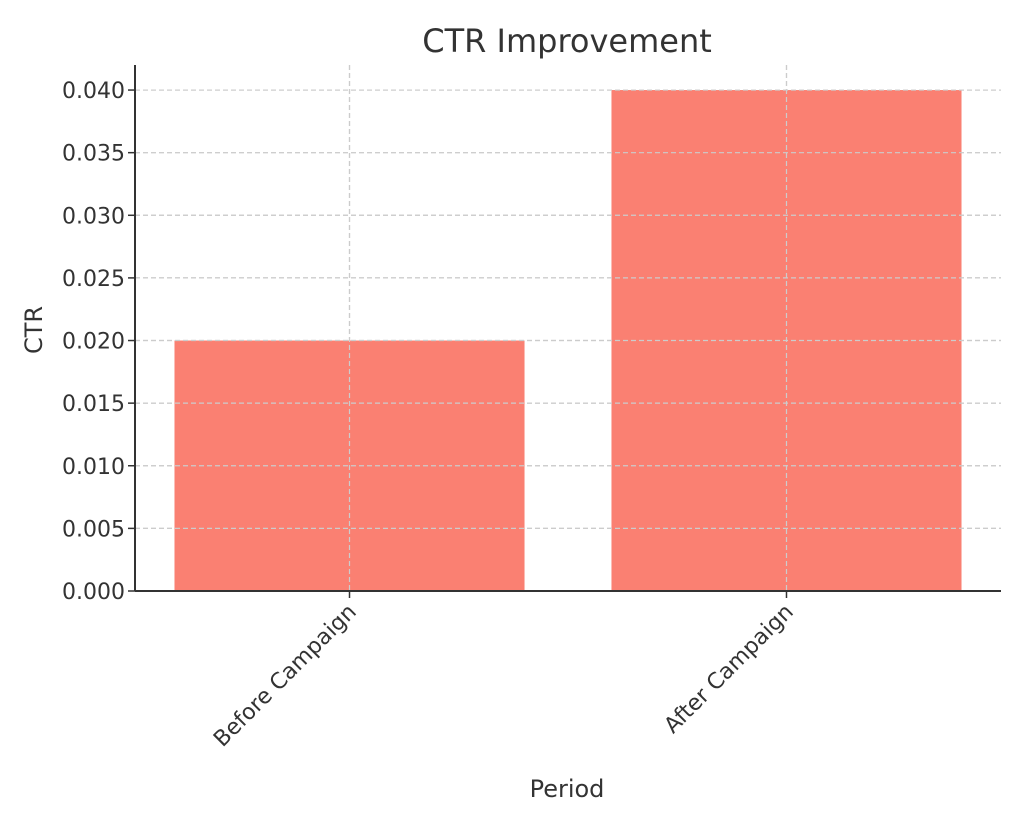 Image resolution: width=1024 pixels, height=814 pixels. Describe the element at coordinates (93, 216) in the screenshot. I see `y-tick-label: 0.030` at that location.